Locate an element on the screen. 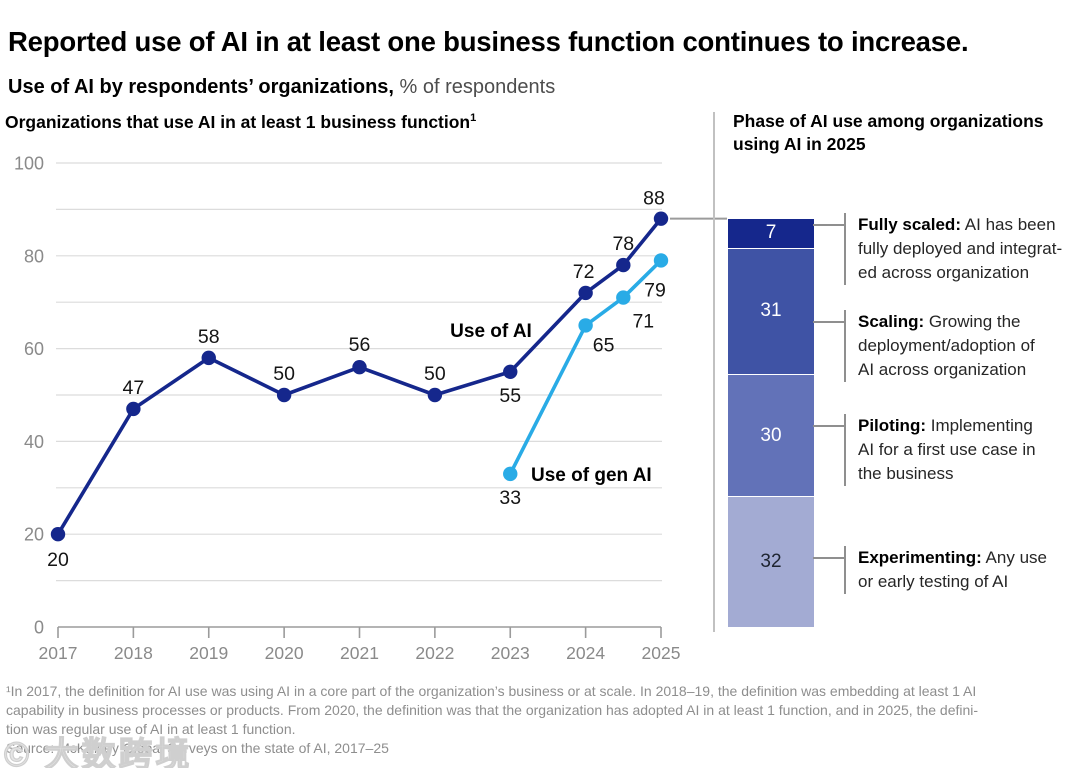  phase-segment-value: 7 is located at coordinates (771, 233).